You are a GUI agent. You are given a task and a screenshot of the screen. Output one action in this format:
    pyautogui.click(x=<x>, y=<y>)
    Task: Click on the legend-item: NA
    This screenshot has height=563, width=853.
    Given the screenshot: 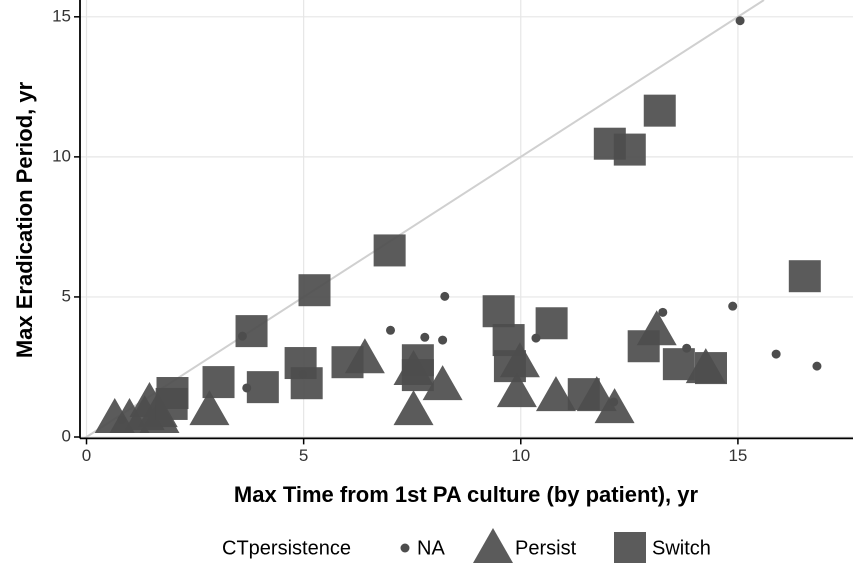 What is the action you would take?
    pyautogui.click(x=422, y=548)
    